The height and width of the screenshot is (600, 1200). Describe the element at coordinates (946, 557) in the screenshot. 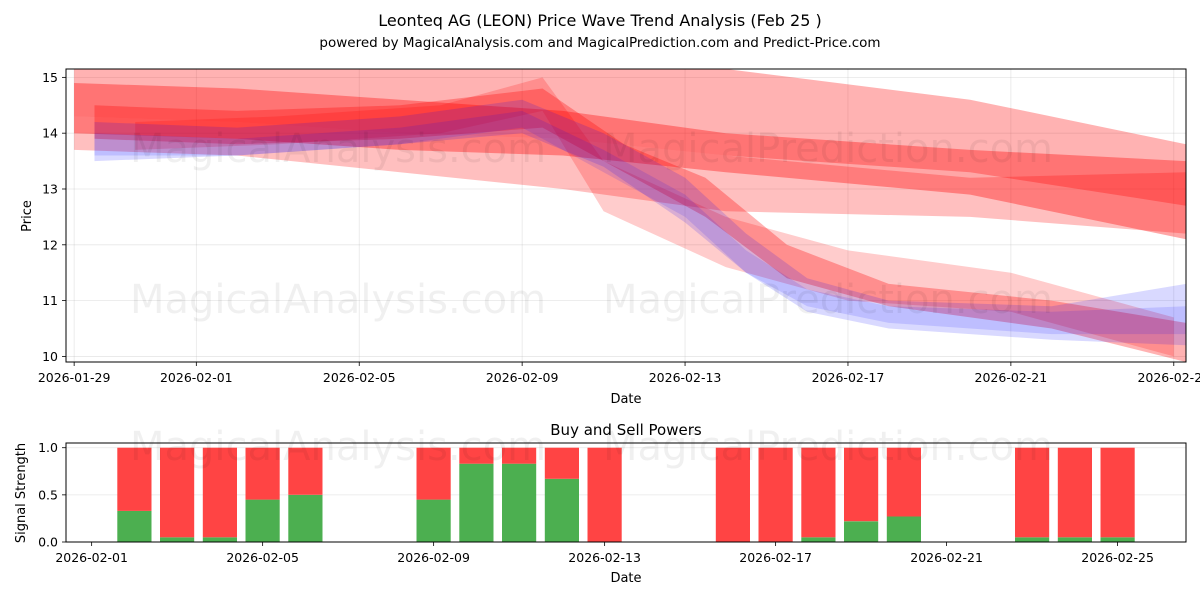

I see `signal-x-tick-label: 2026-02-21` at that location.